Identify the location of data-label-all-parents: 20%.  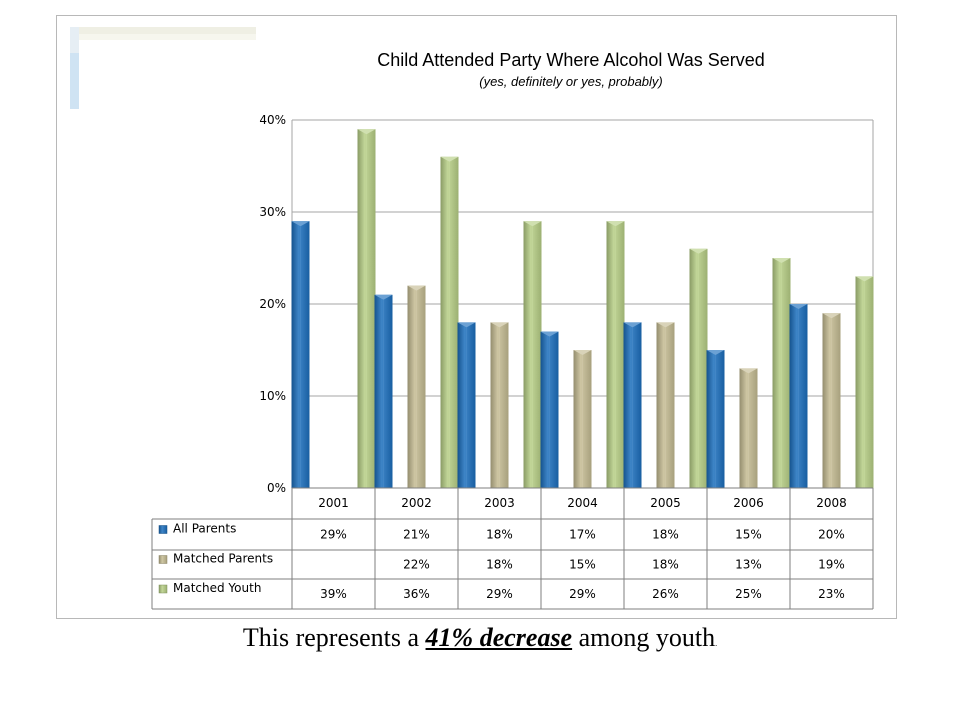
(831, 535).